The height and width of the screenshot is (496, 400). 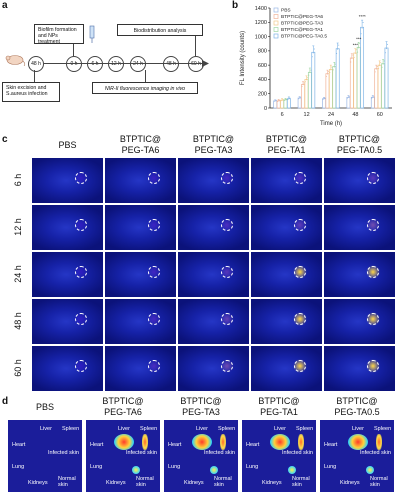 I want to click on imaging-box: NIR-II fluorescence imaging in vivo, so click(x=145, y=88).